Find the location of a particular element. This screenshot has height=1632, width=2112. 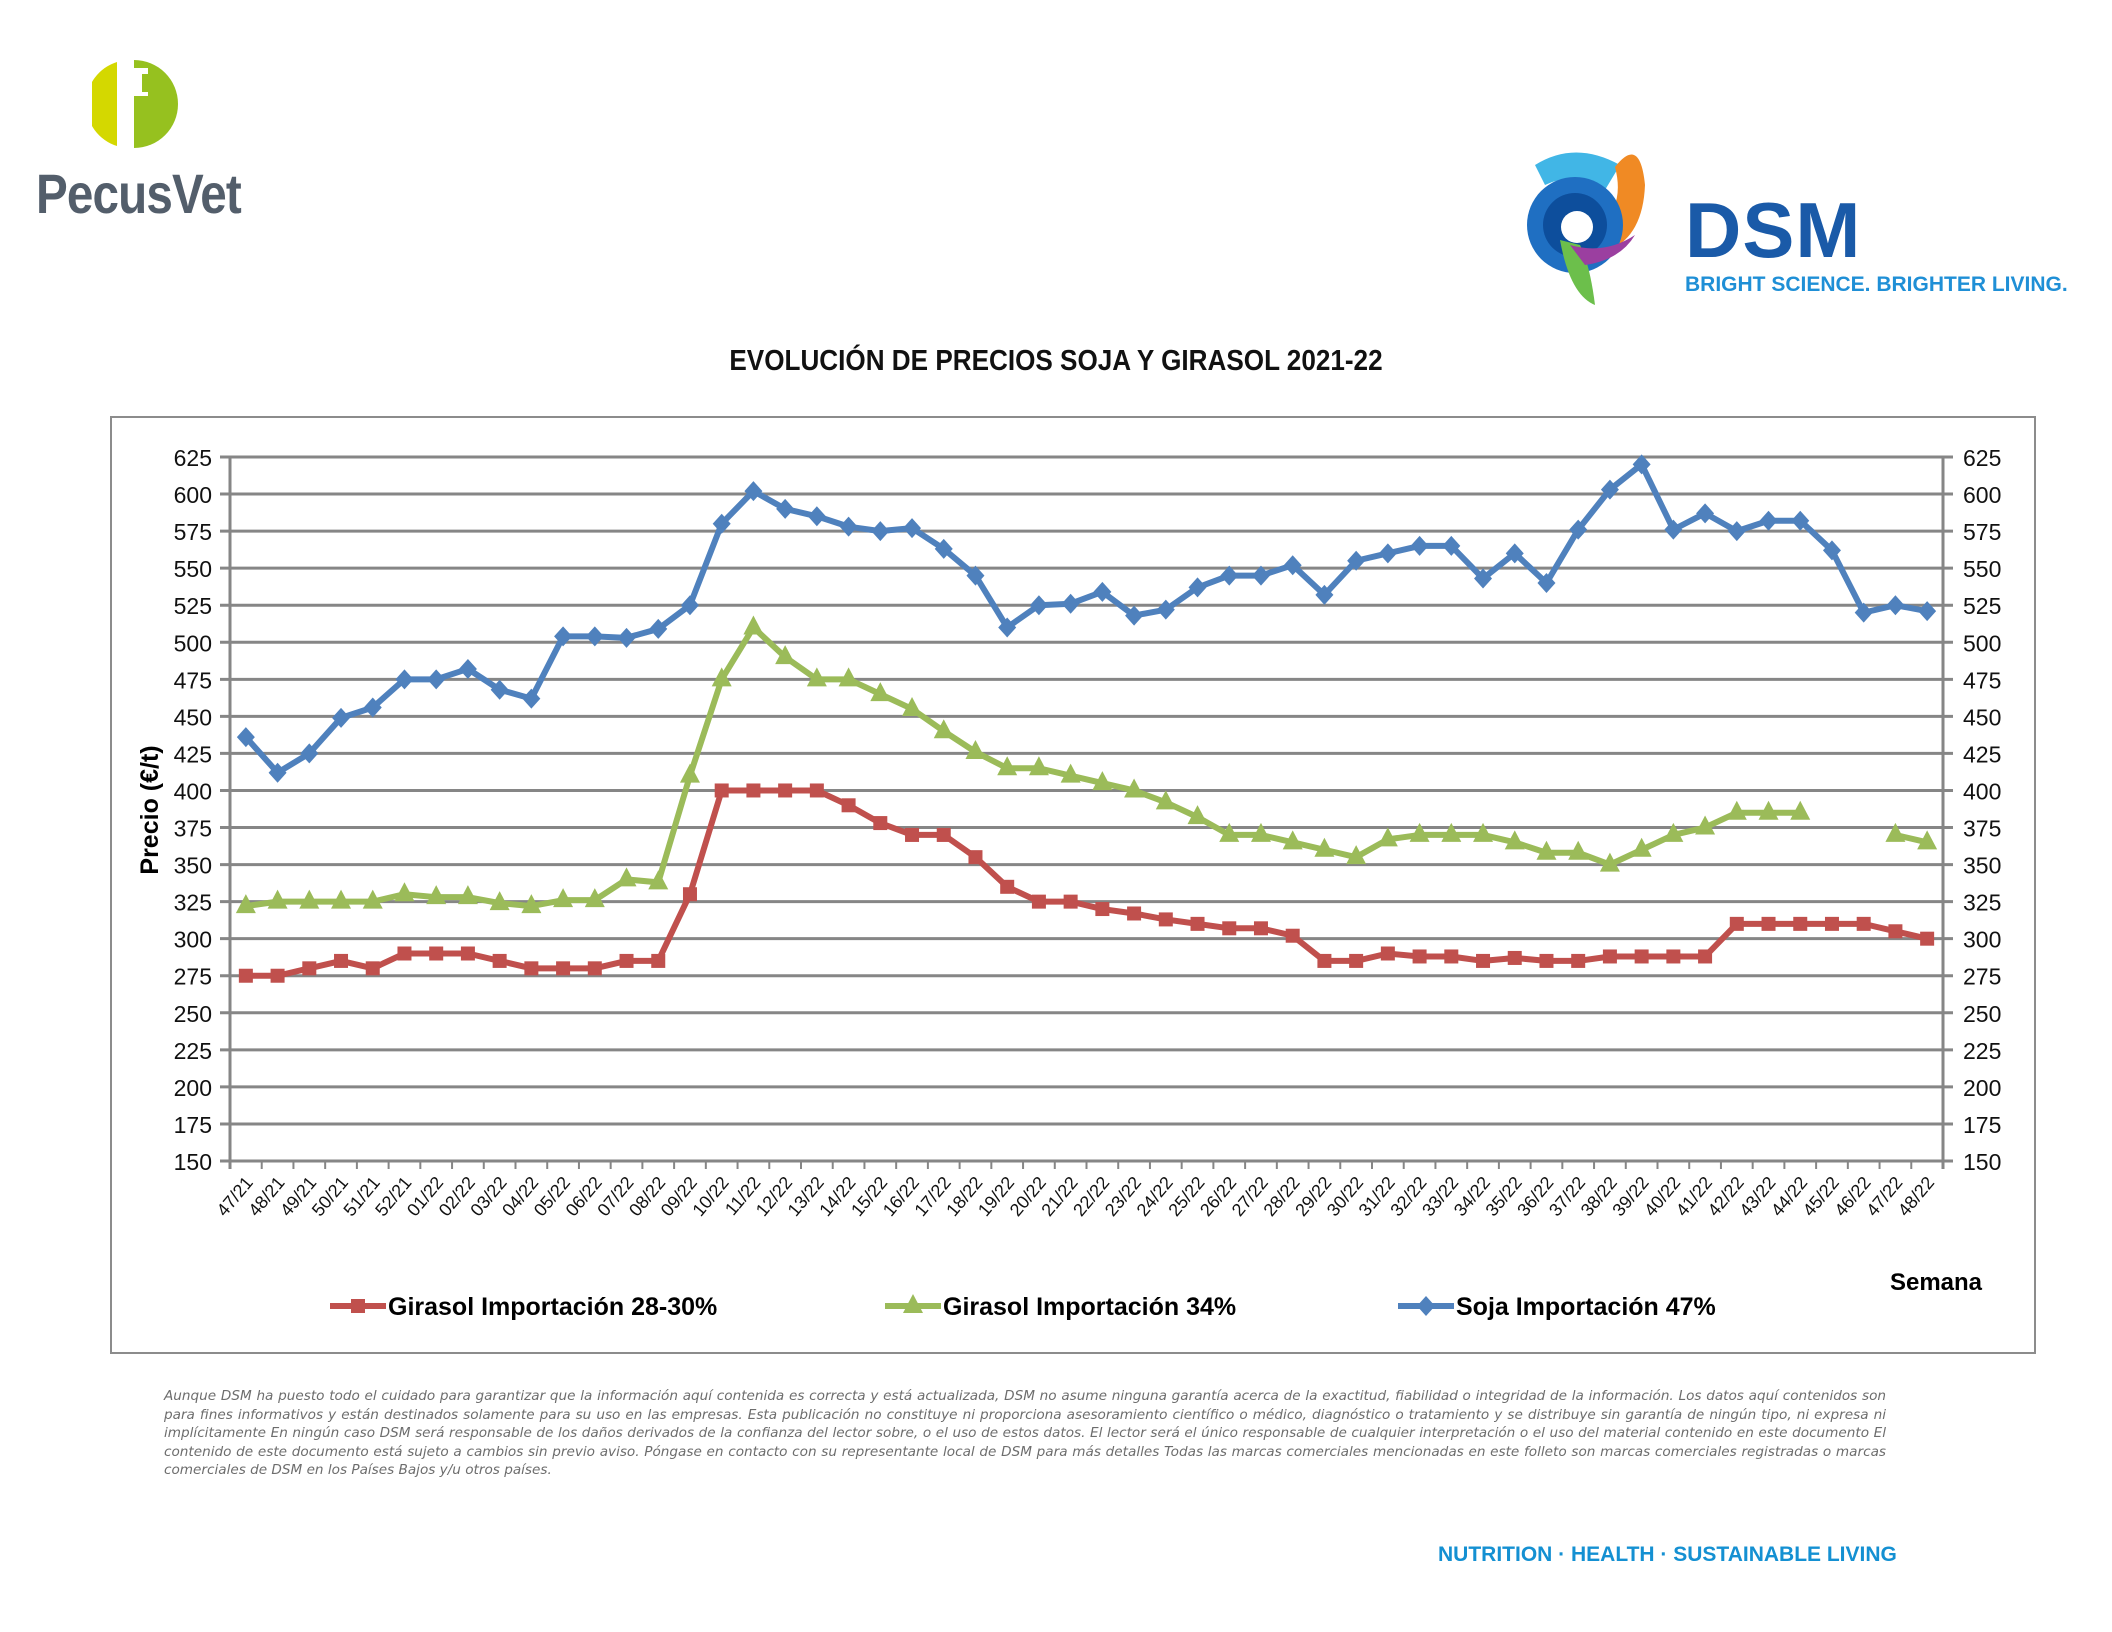

y-tick-label-right: 500 is located at coordinates (1982, 643).